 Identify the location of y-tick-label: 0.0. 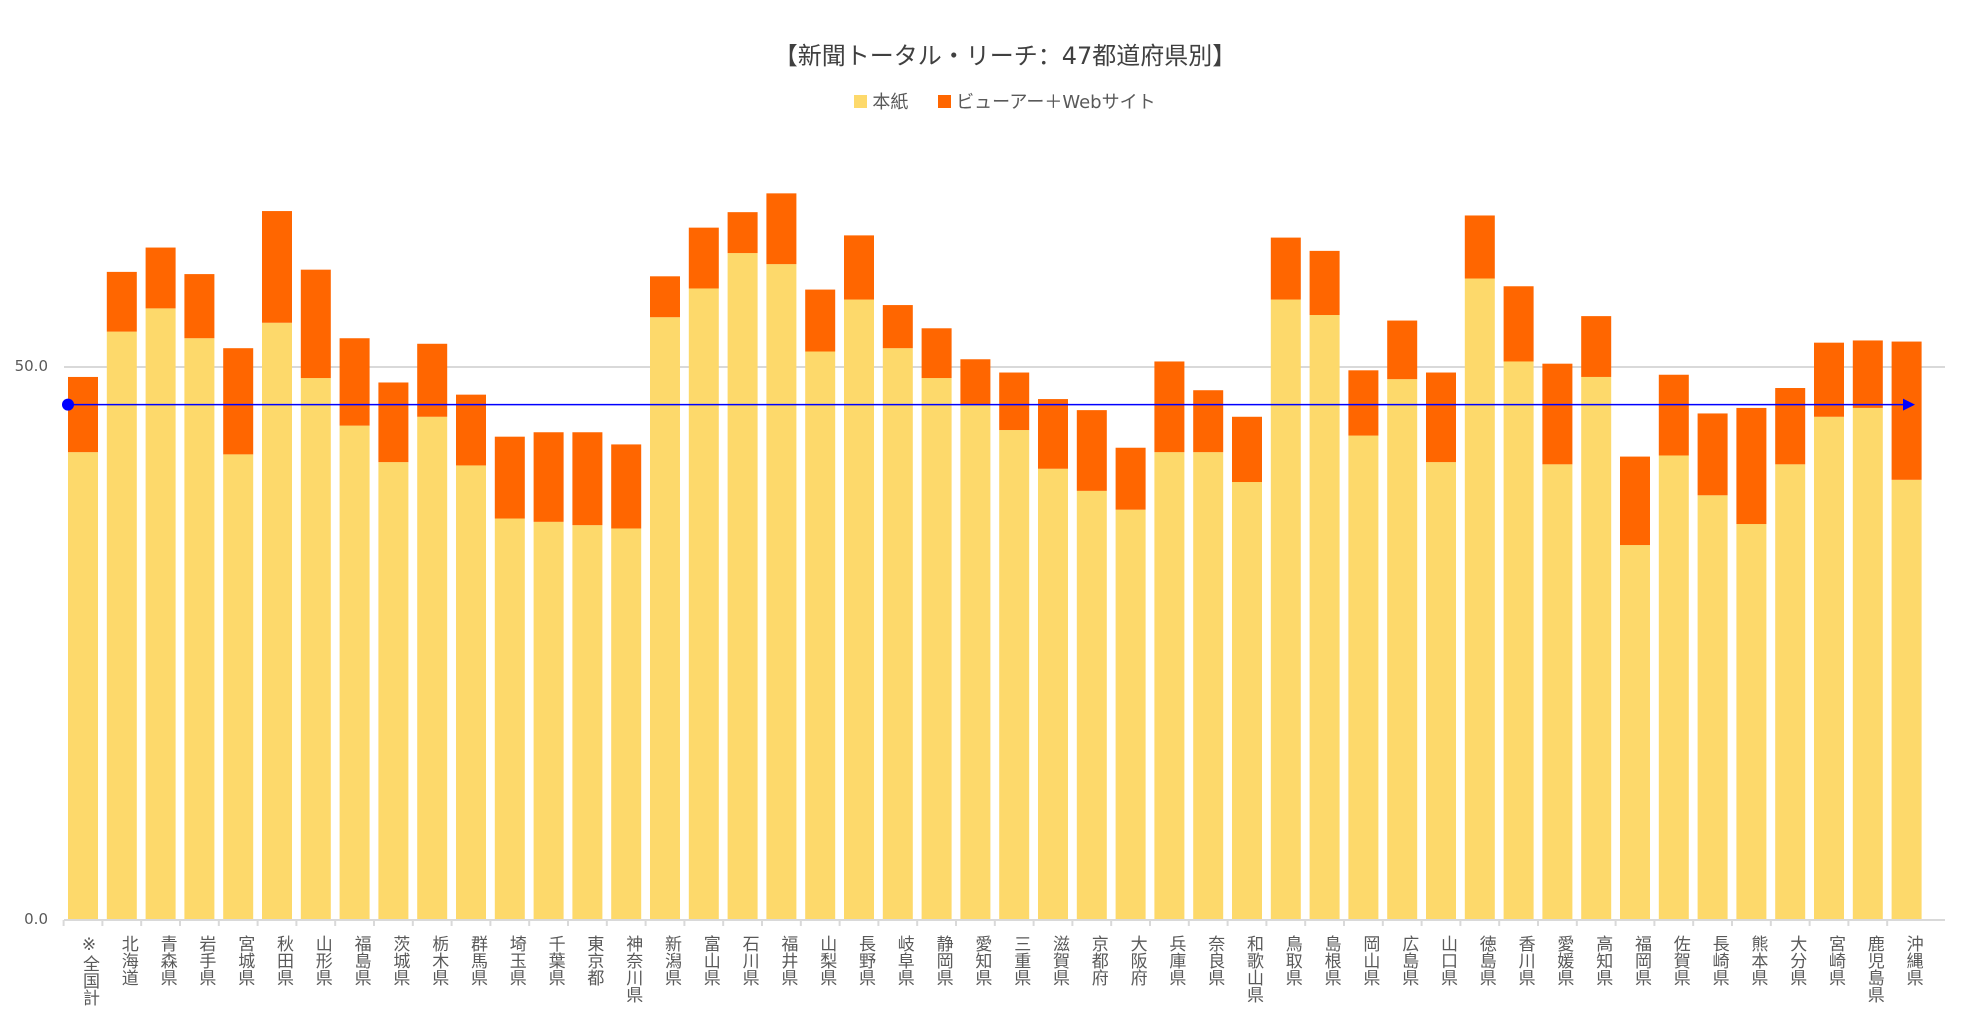
(36, 919).